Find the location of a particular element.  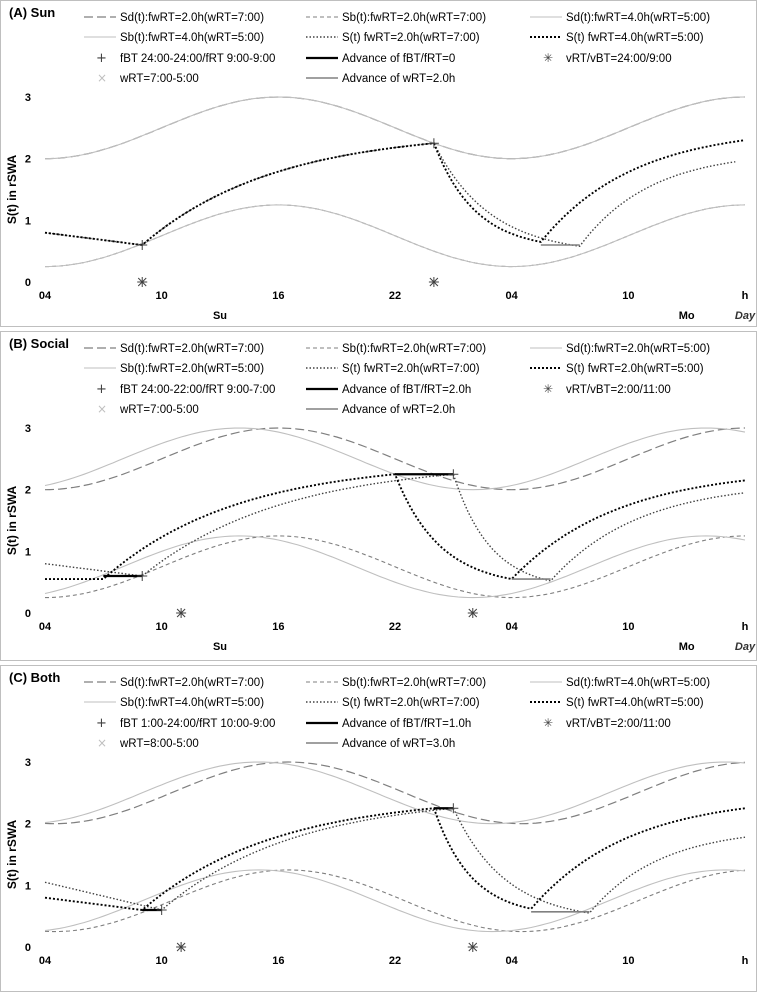

panel-title: (C) Both is located at coordinates (34, 677).